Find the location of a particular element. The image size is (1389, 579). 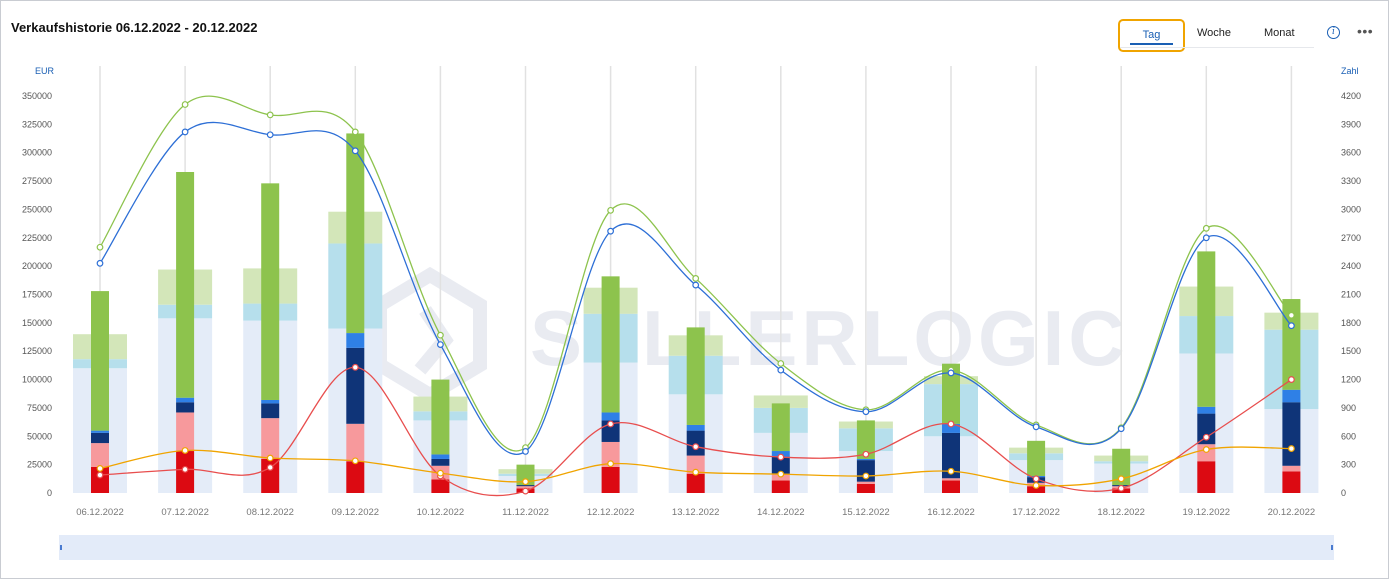

y-left-tick-label: 100000 is located at coordinates (37, 380).